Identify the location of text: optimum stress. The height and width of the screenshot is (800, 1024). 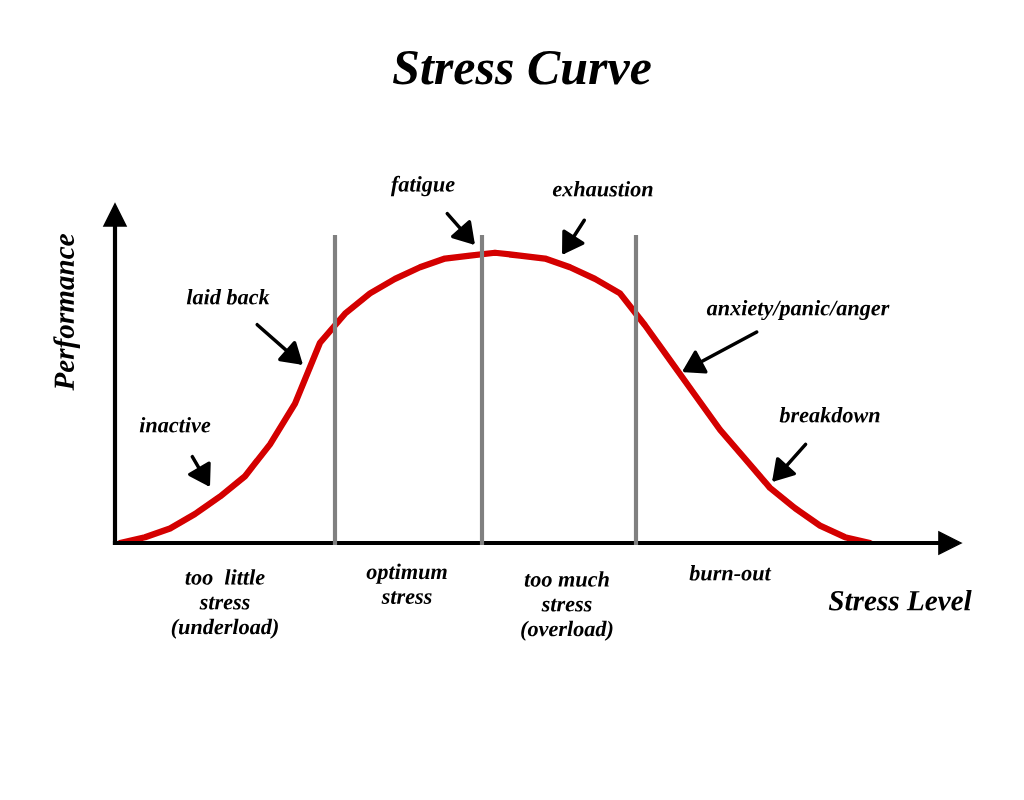
(406, 583).